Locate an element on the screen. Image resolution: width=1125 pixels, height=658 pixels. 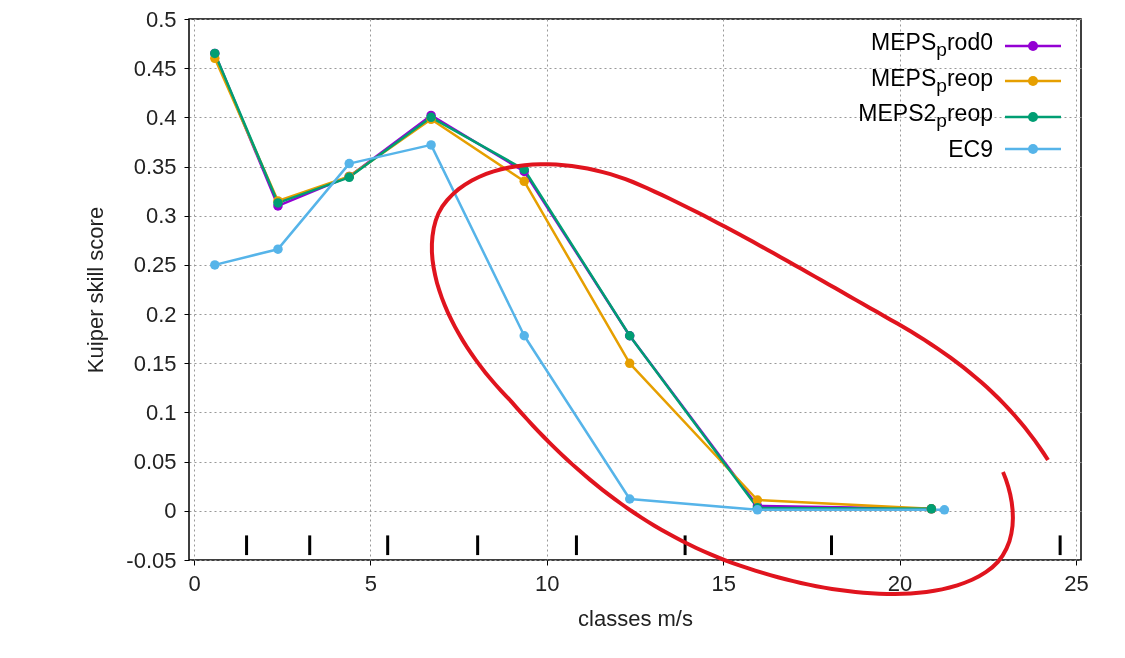
y-tick-label: 0.05 is located at coordinates (155, 462).